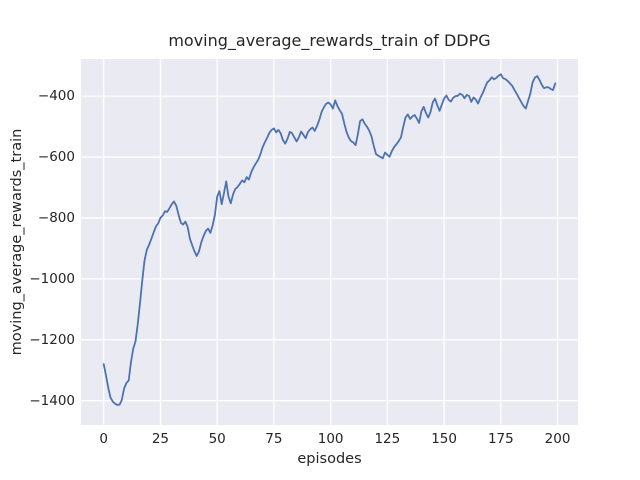 Image resolution: width=640 pixels, height=480 pixels. Describe the element at coordinates (103, 439) in the screenshot. I see `x-tick-label: 0` at that location.